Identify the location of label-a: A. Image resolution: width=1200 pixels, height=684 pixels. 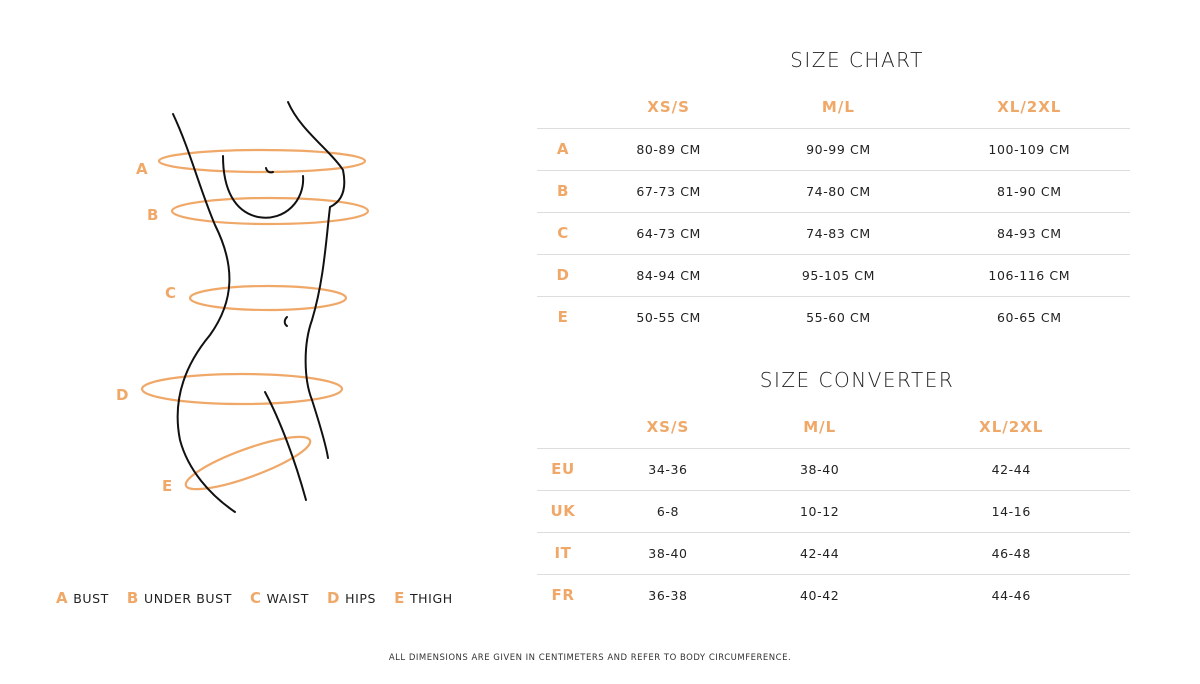
(142, 169).